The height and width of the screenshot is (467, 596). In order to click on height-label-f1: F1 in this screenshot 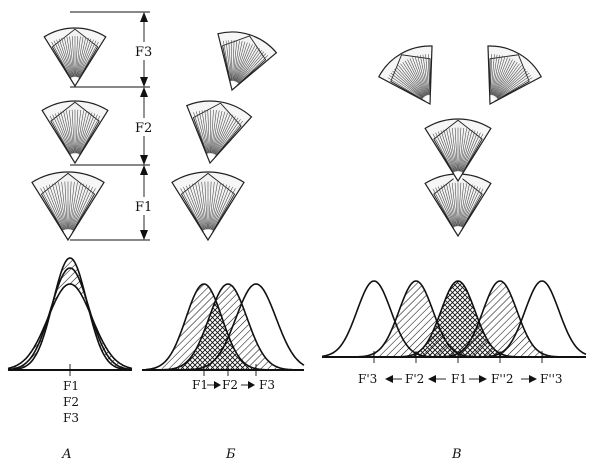, I will do `click(143, 207)`.